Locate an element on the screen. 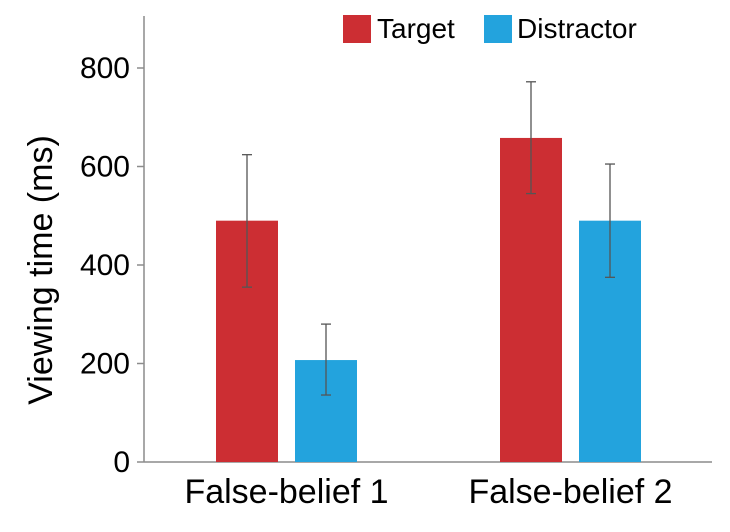  legend-label: Target is located at coordinates (416, 28).